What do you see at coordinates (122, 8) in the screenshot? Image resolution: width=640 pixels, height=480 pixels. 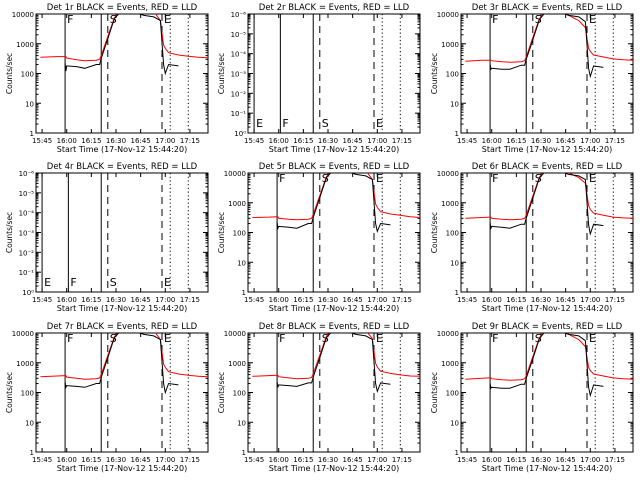 I see `panel-title: Det 1r BLACK = Events, RED = LLD` at bounding box center [122, 8].